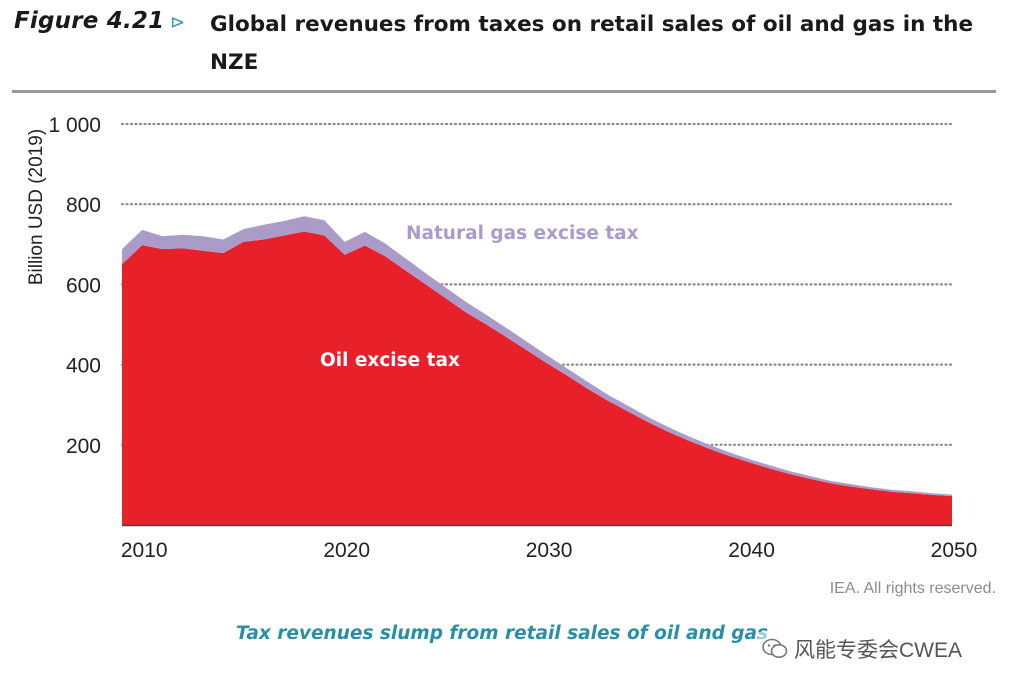  Describe the element at coordinates (954, 550) in the screenshot. I see `x-tick-label: 2050` at that location.